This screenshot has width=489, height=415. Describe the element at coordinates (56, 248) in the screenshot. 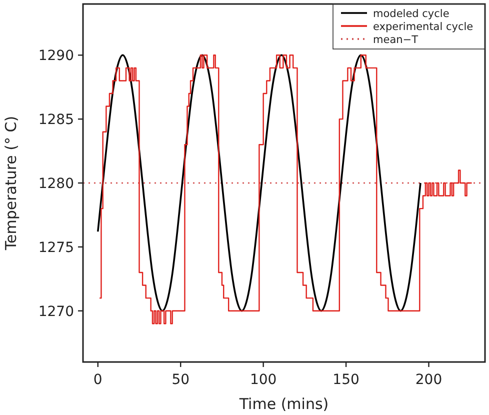

I see `y-tick-label: 1275` at that location.